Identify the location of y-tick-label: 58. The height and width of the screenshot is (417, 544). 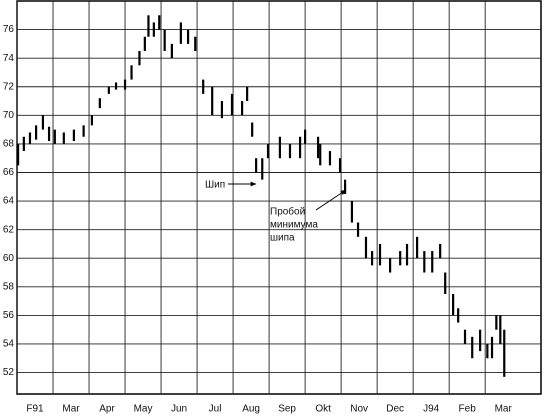
(9, 286).